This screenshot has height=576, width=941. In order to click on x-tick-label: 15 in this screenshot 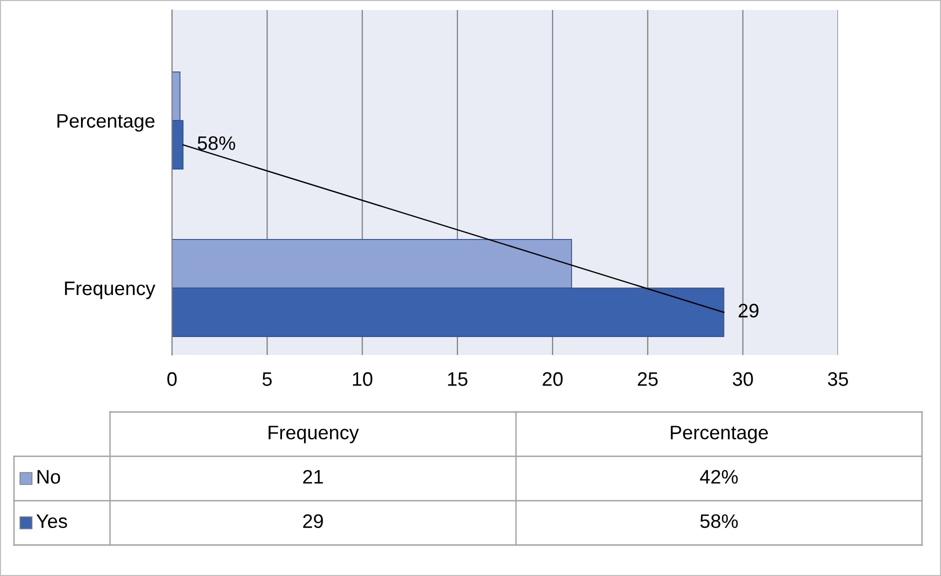, I will do `click(458, 379)`.